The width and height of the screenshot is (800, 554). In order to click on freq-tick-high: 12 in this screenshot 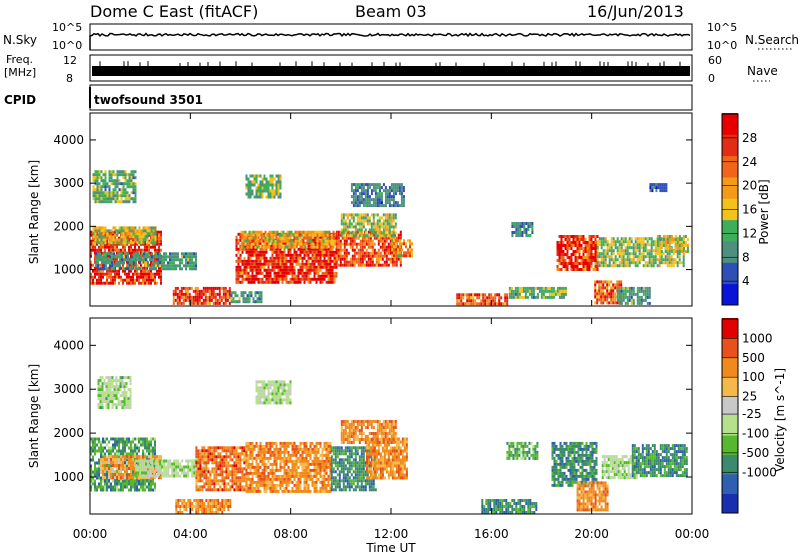, I will do `click(70, 60)`.